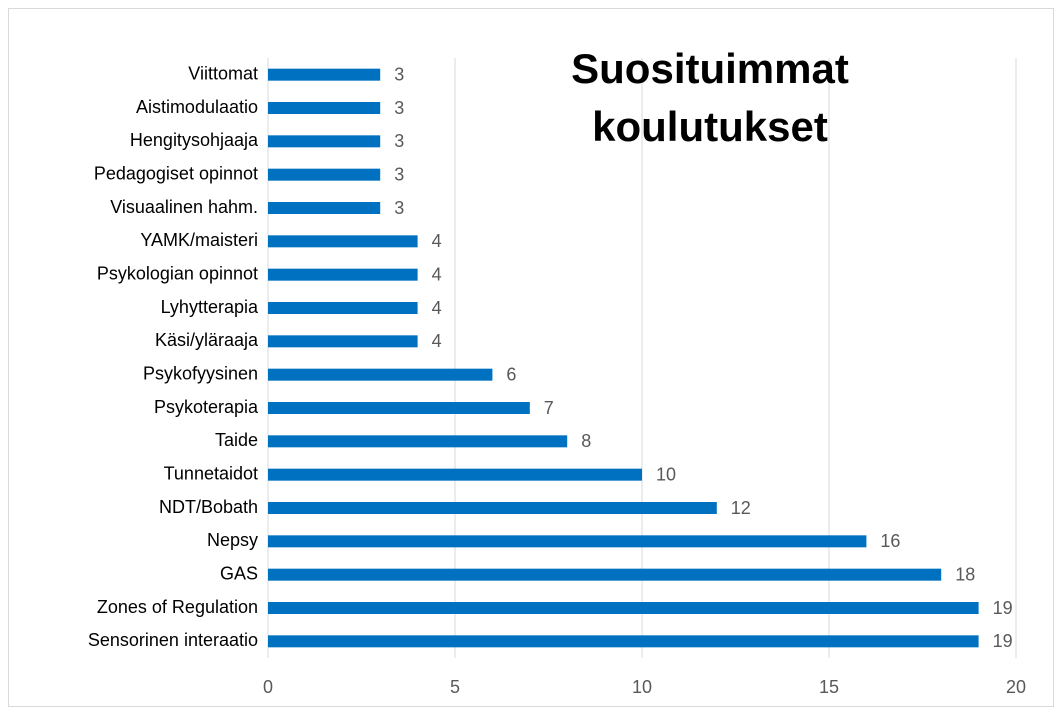 The width and height of the screenshot is (1062, 715). What do you see at coordinates (184, 207) in the screenshot?
I see `y-tick-label: Visuaalinen hahm.` at bounding box center [184, 207].